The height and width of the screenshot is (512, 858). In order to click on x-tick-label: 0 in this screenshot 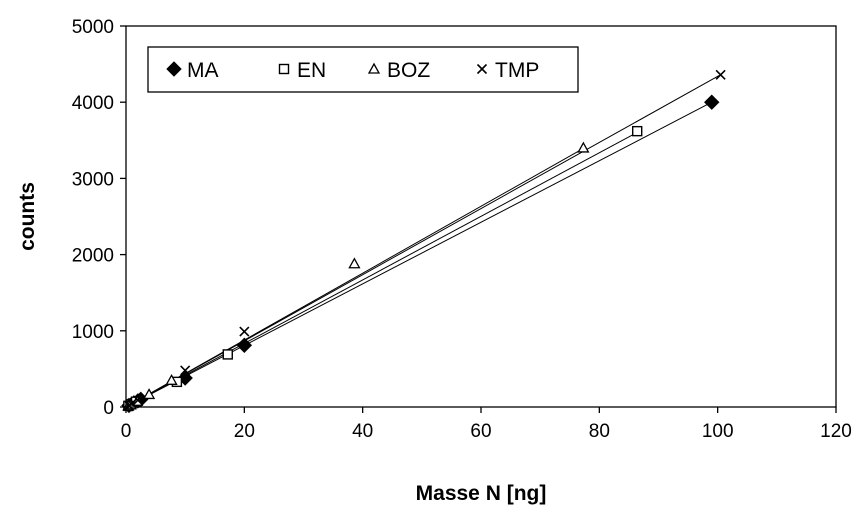, I will do `click(126, 431)`.